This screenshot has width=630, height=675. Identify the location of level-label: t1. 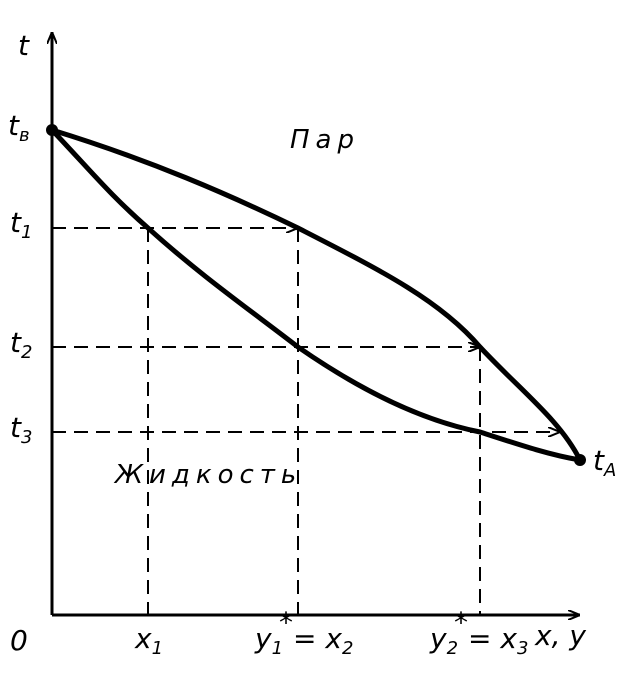
(21, 224).